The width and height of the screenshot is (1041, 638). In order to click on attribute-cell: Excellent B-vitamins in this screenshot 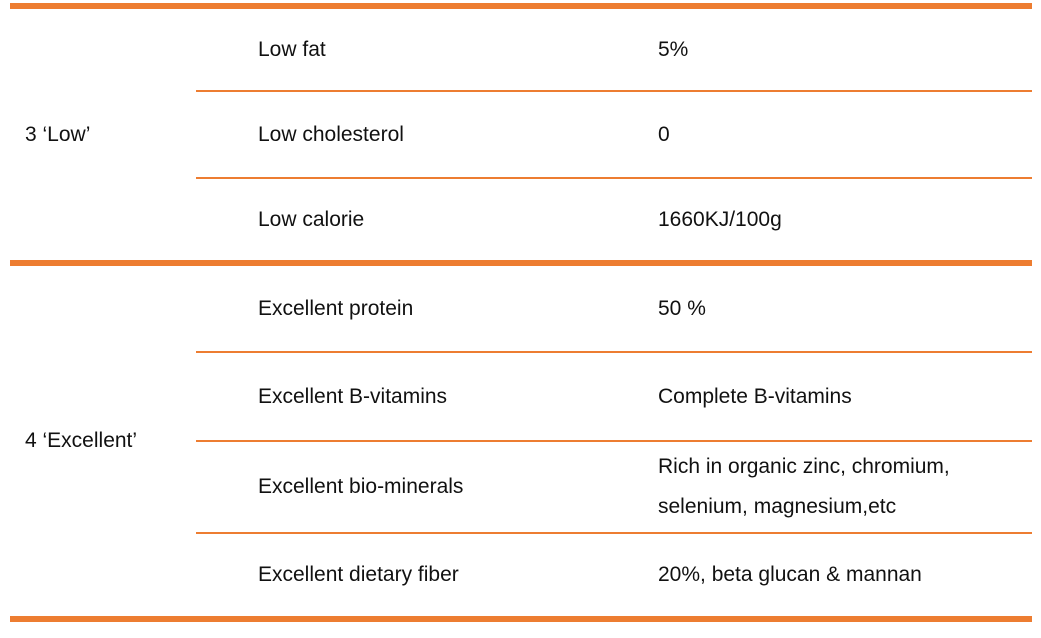, I will do `click(396, 397)`.